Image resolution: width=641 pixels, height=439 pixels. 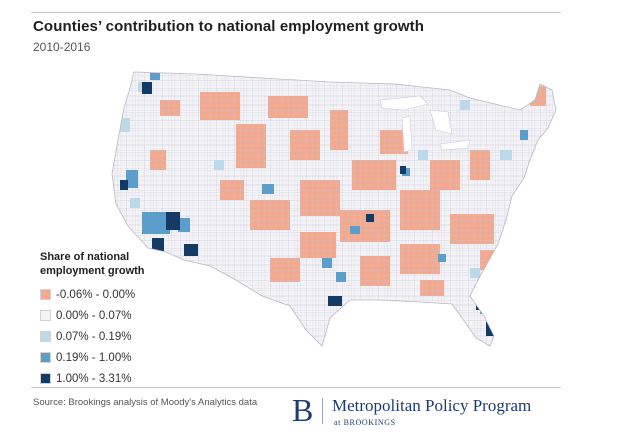 I want to click on legend-item: 0.19% - 1.00%, so click(x=115, y=357).